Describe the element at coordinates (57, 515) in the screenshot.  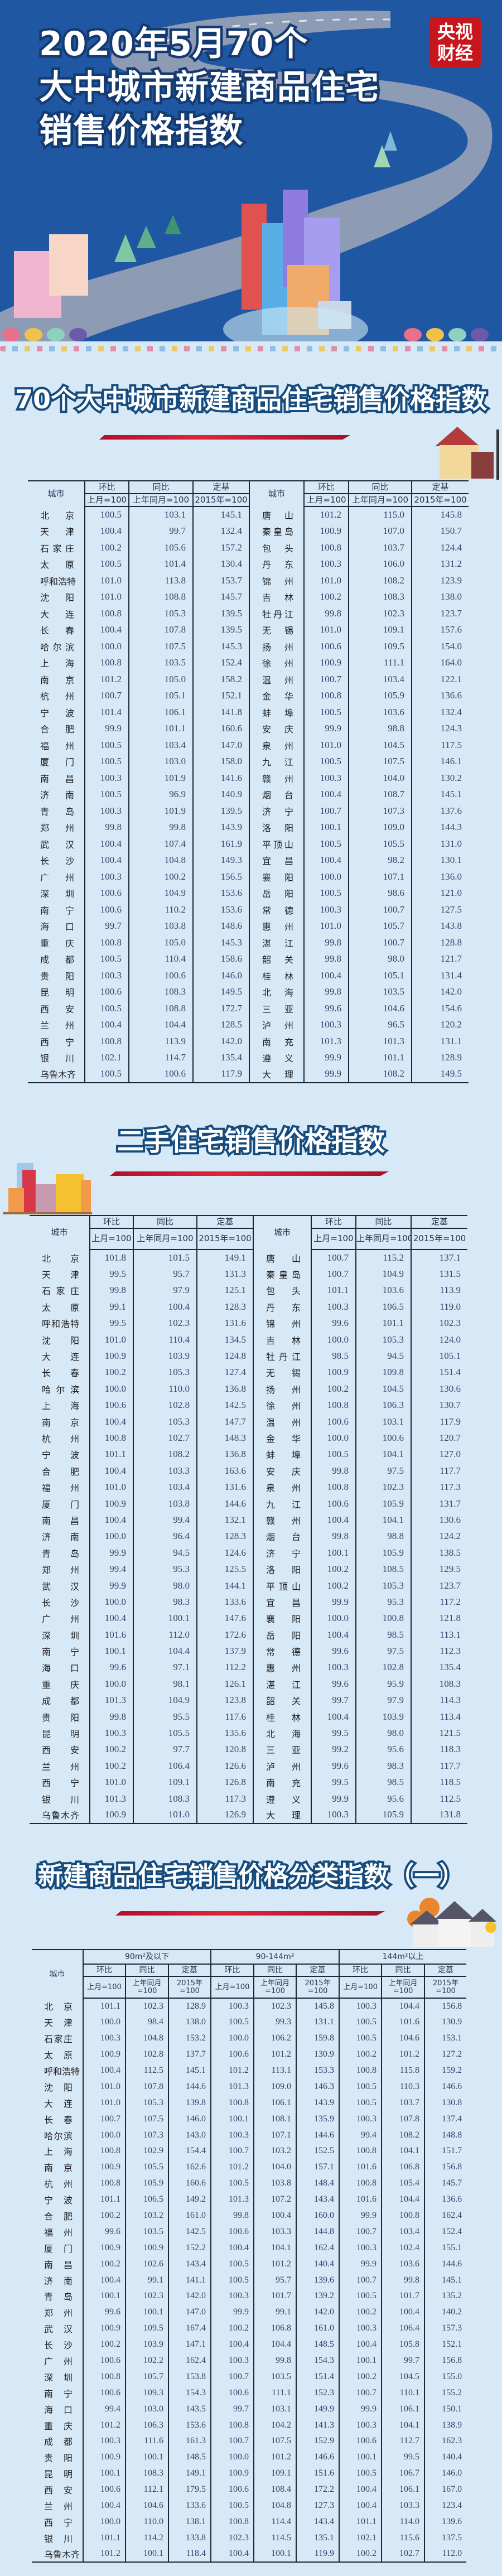
I see `city-name: 北京` at that location.